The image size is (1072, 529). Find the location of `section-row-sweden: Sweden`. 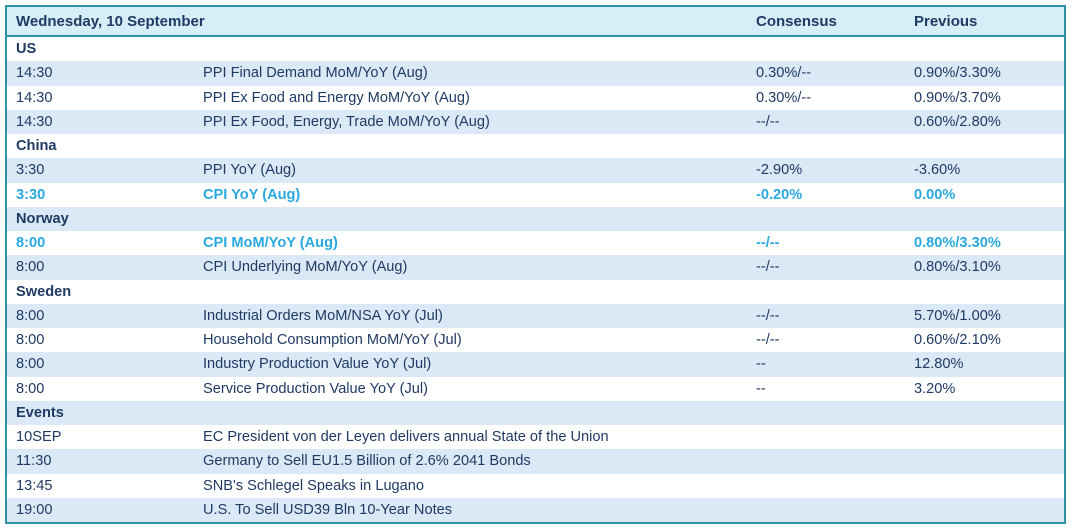

section-row-sweden: Sweden is located at coordinates (535, 291).